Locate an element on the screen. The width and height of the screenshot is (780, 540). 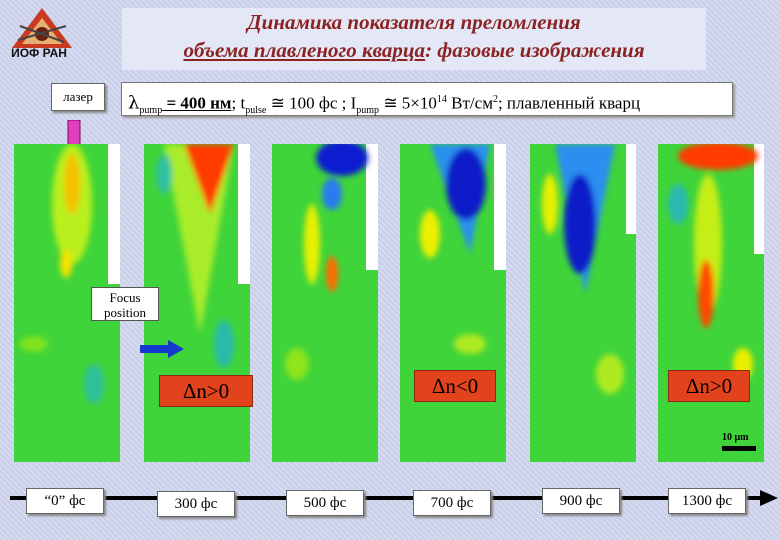
phase-image-500fs is located at coordinates (325, 303).